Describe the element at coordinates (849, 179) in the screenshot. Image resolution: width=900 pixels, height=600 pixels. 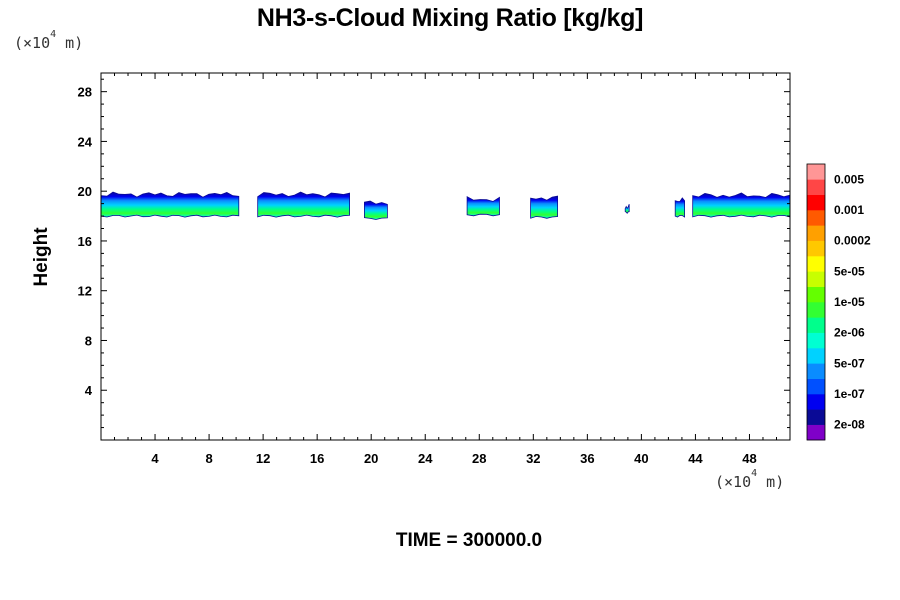
I see `colorbar-label: 0.005` at that location.